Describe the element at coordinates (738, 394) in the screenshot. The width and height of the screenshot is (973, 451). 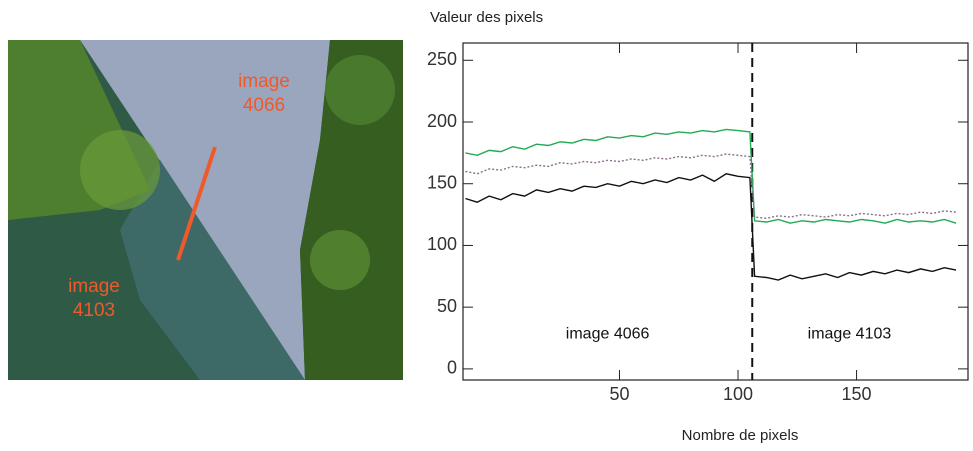
I see `x-tick-label: 100` at that location.